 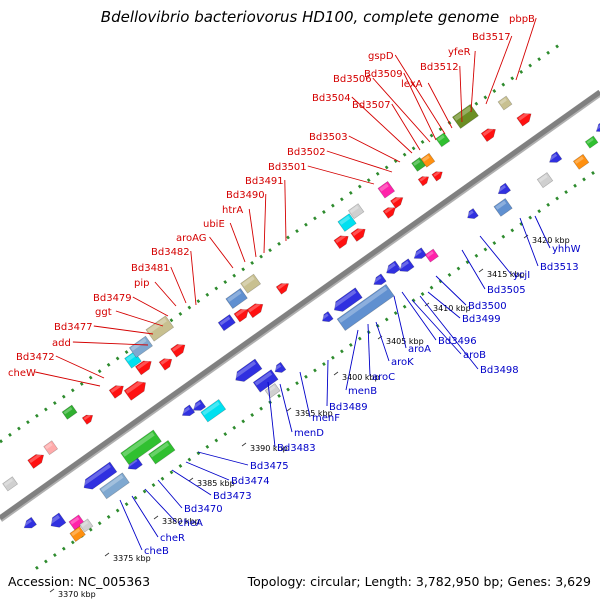 I want to click on tick-label: 3420 kbp, so click(x=551, y=240).